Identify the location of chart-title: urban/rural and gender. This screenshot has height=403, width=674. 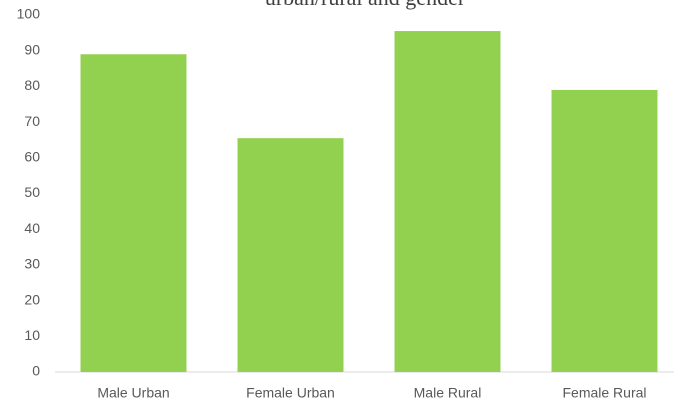
(365, 5).